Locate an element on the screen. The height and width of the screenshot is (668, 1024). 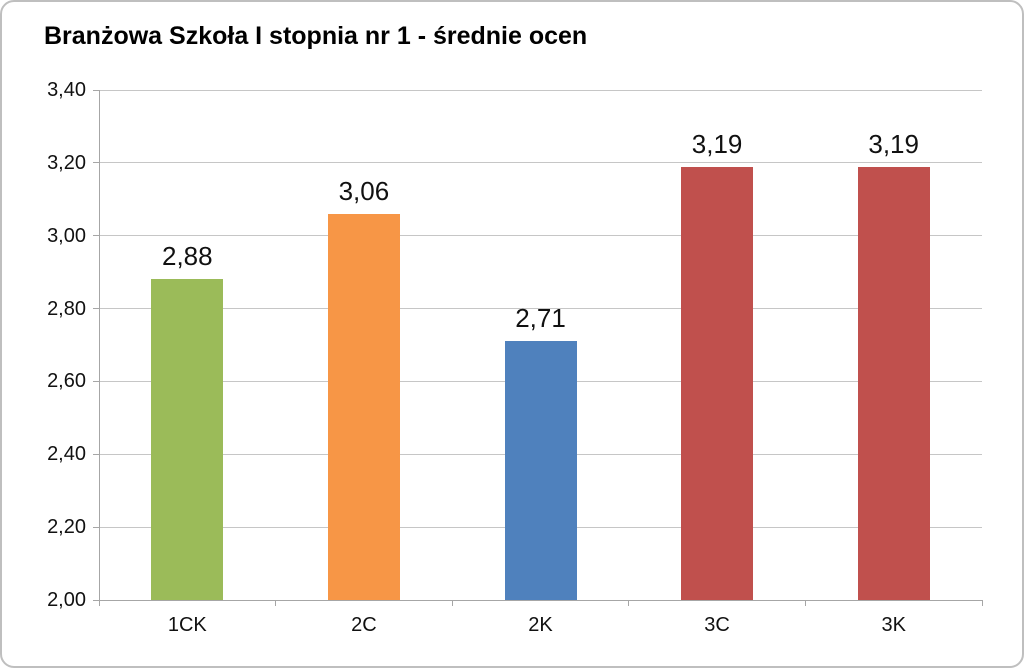
bar-value-label: 2,88 is located at coordinates (187, 256).